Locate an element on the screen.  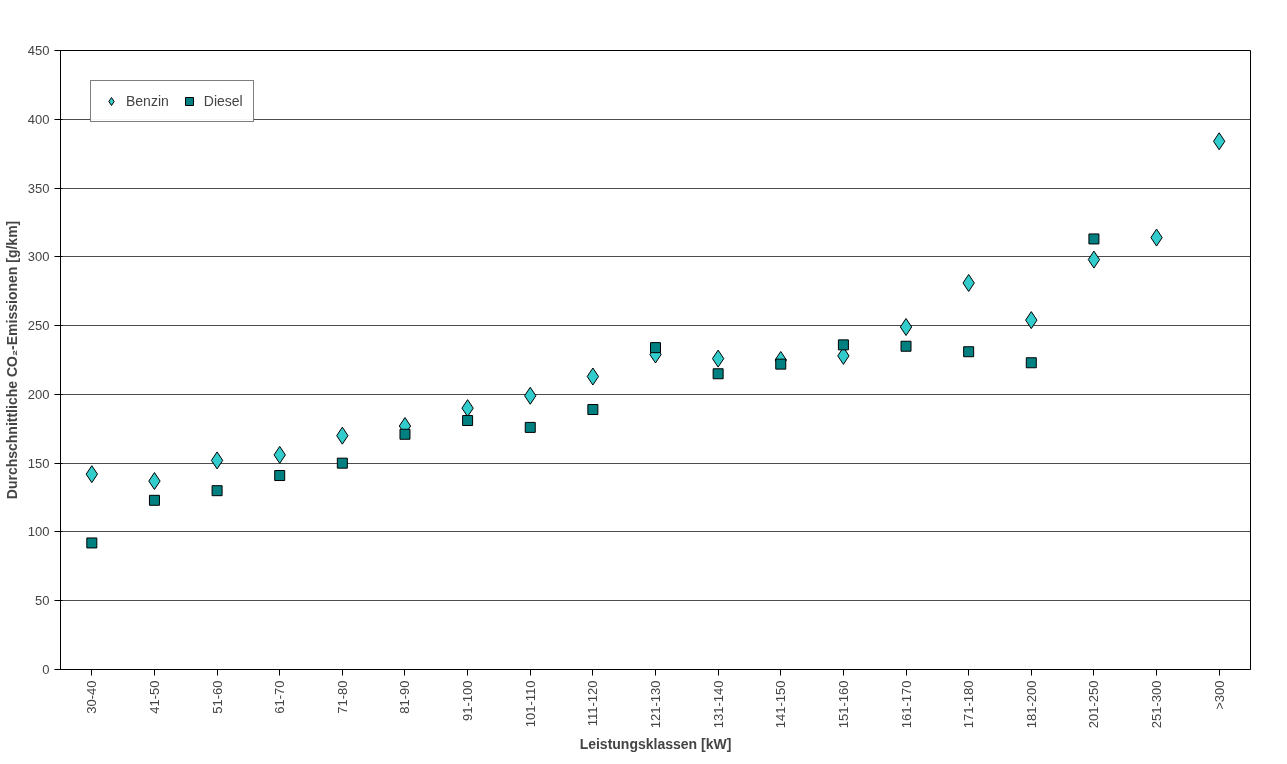
x-tick-label: 161-170 is located at coordinates (906, 704).